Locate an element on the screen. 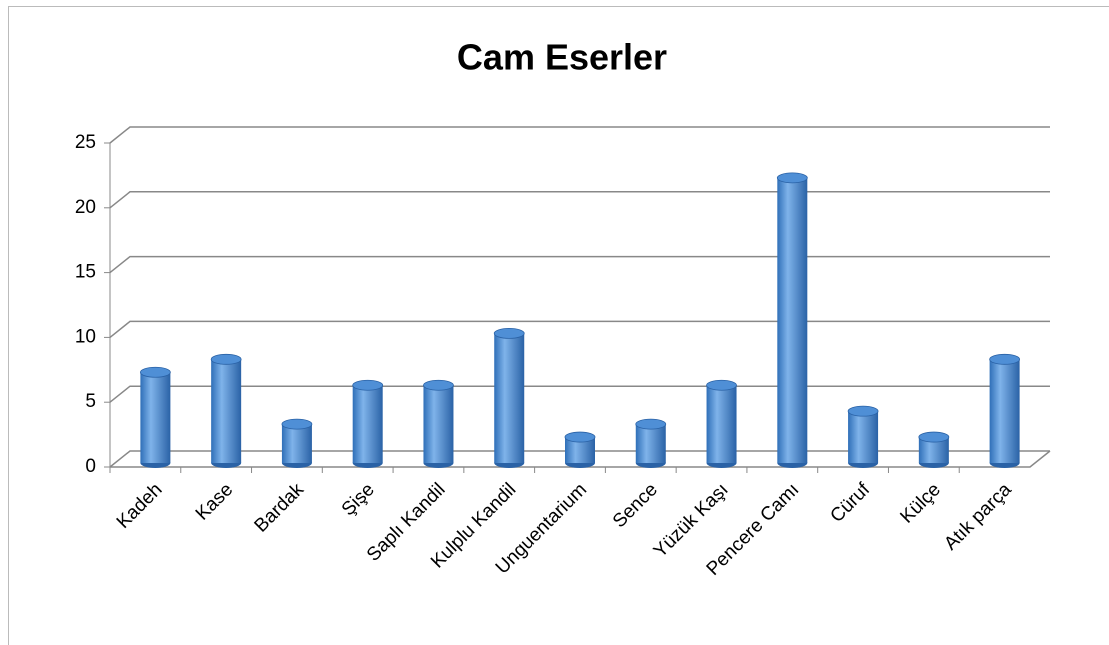 The width and height of the screenshot is (1109, 645). x-tick-label: Atık parça is located at coordinates (978, 517).